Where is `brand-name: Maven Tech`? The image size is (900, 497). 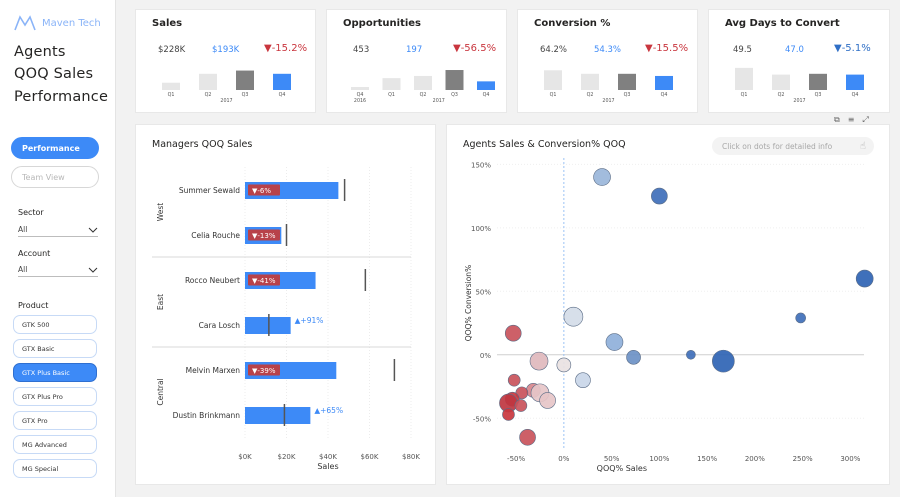
brand-name: Maven Tech is located at coordinates (71, 23).